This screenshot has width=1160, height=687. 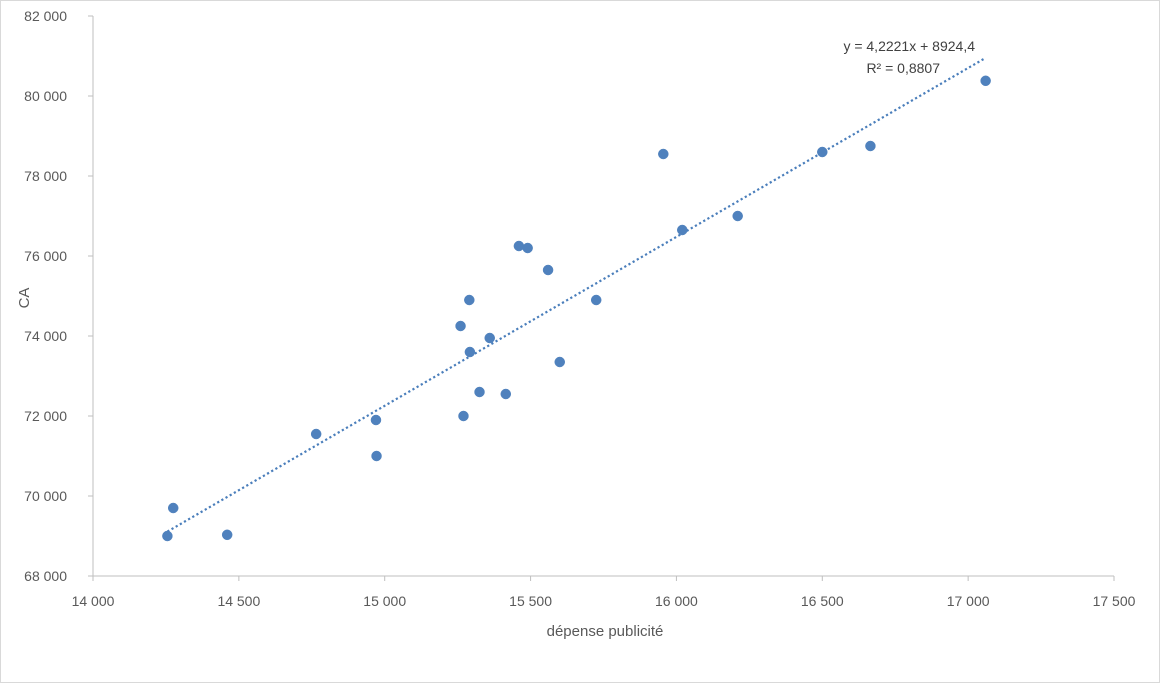 I want to click on y-tick-label: 68 000, so click(x=45, y=576).